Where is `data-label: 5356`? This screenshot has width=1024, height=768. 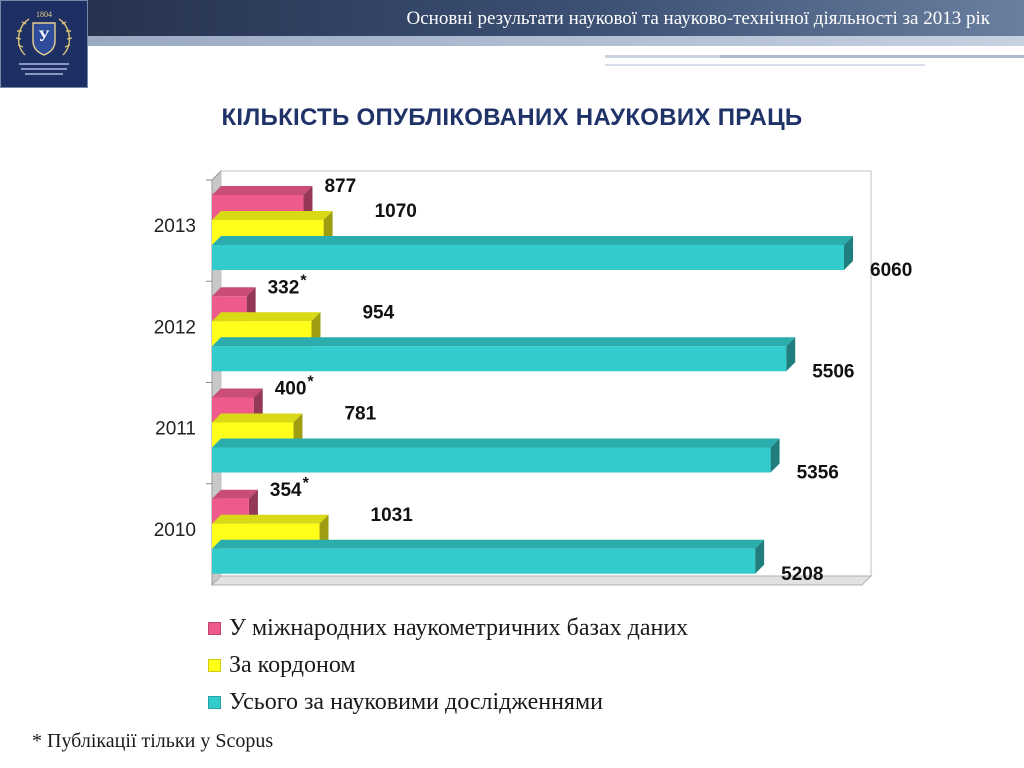
data-label: 5356 is located at coordinates (818, 473).